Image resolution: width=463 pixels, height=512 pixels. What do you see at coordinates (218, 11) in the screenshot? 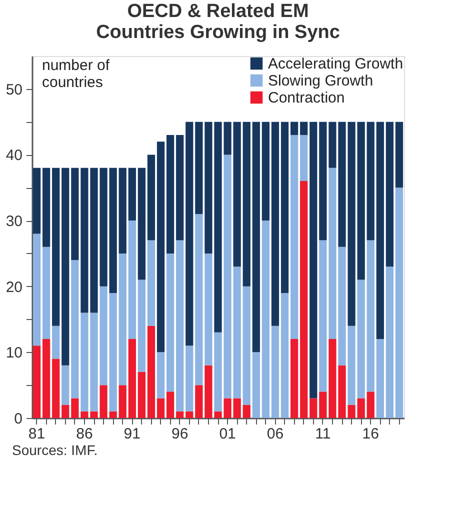
I see `text: OECD & Related EM` at bounding box center [218, 11].